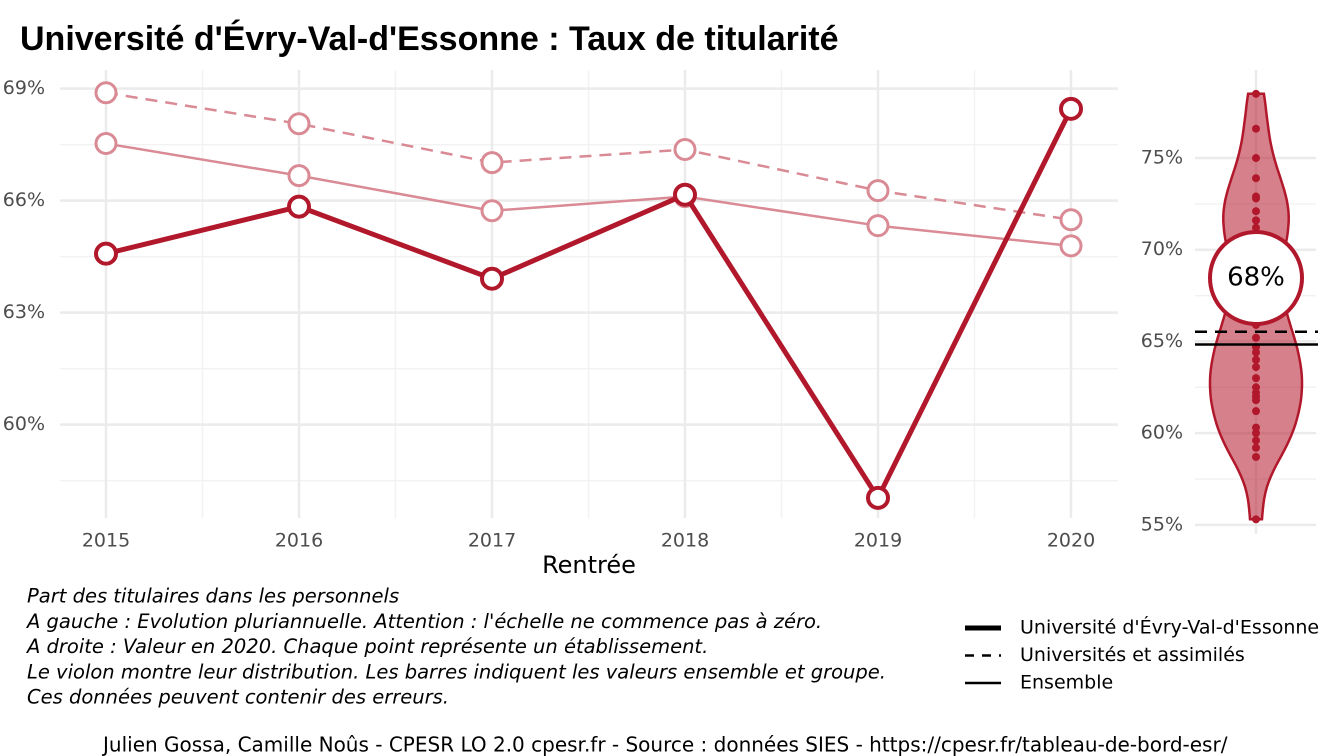 This screenshot has height=756, width=1344. Describe the element at coordinates (24, 200) in the screenshot. I see `y-tick-label: 66%` at that location.